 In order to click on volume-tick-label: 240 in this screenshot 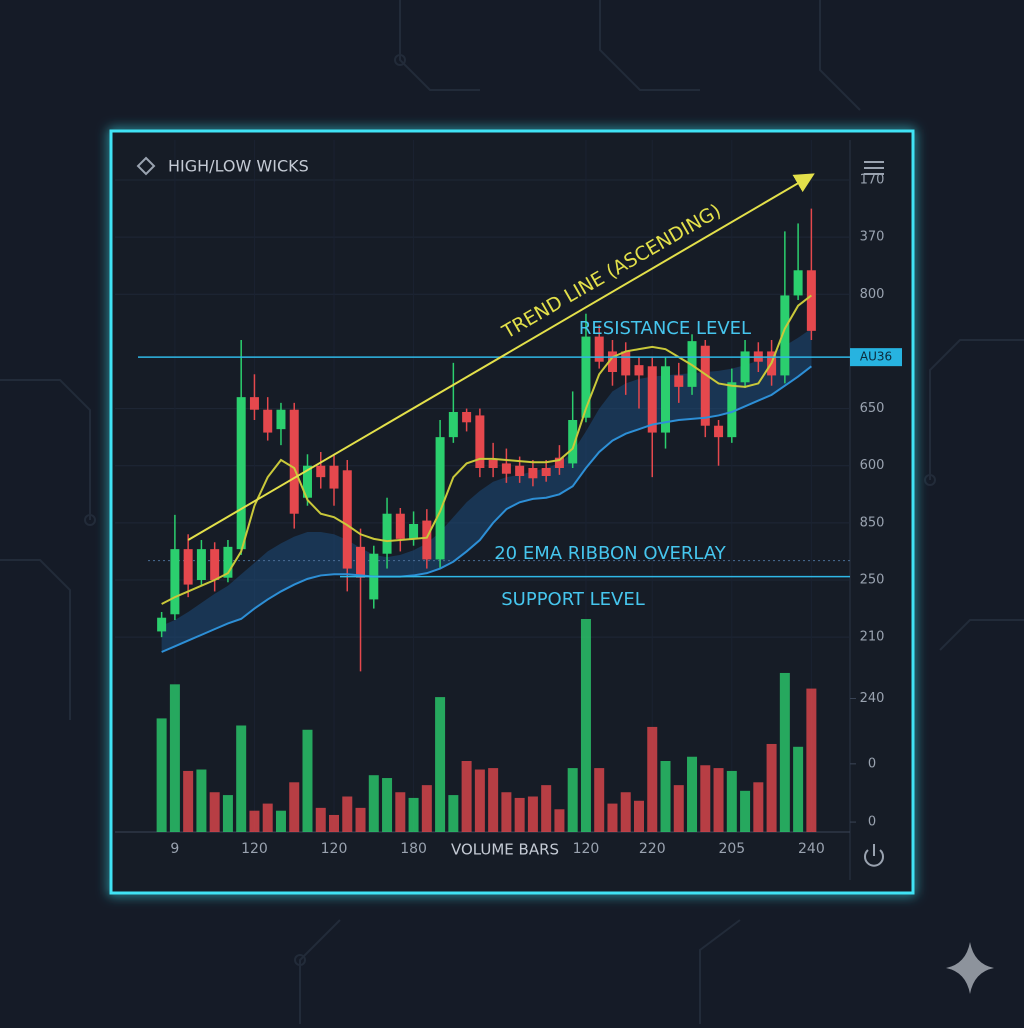, I will do `click(872, 698)`.